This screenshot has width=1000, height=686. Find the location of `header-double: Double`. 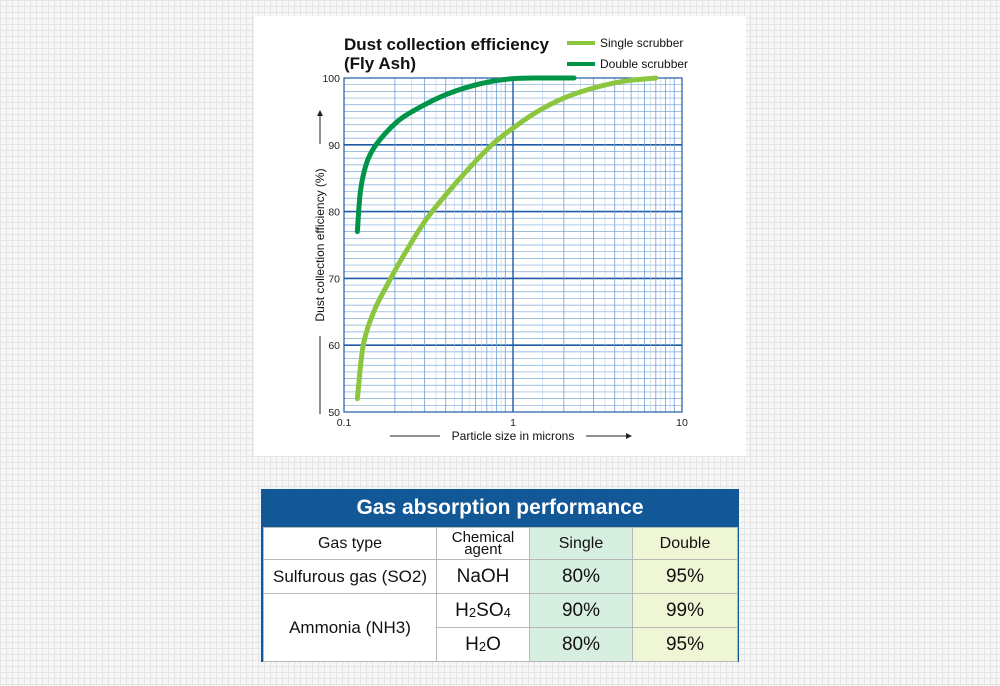

header-double: Double is located at coordinates (685, 543).